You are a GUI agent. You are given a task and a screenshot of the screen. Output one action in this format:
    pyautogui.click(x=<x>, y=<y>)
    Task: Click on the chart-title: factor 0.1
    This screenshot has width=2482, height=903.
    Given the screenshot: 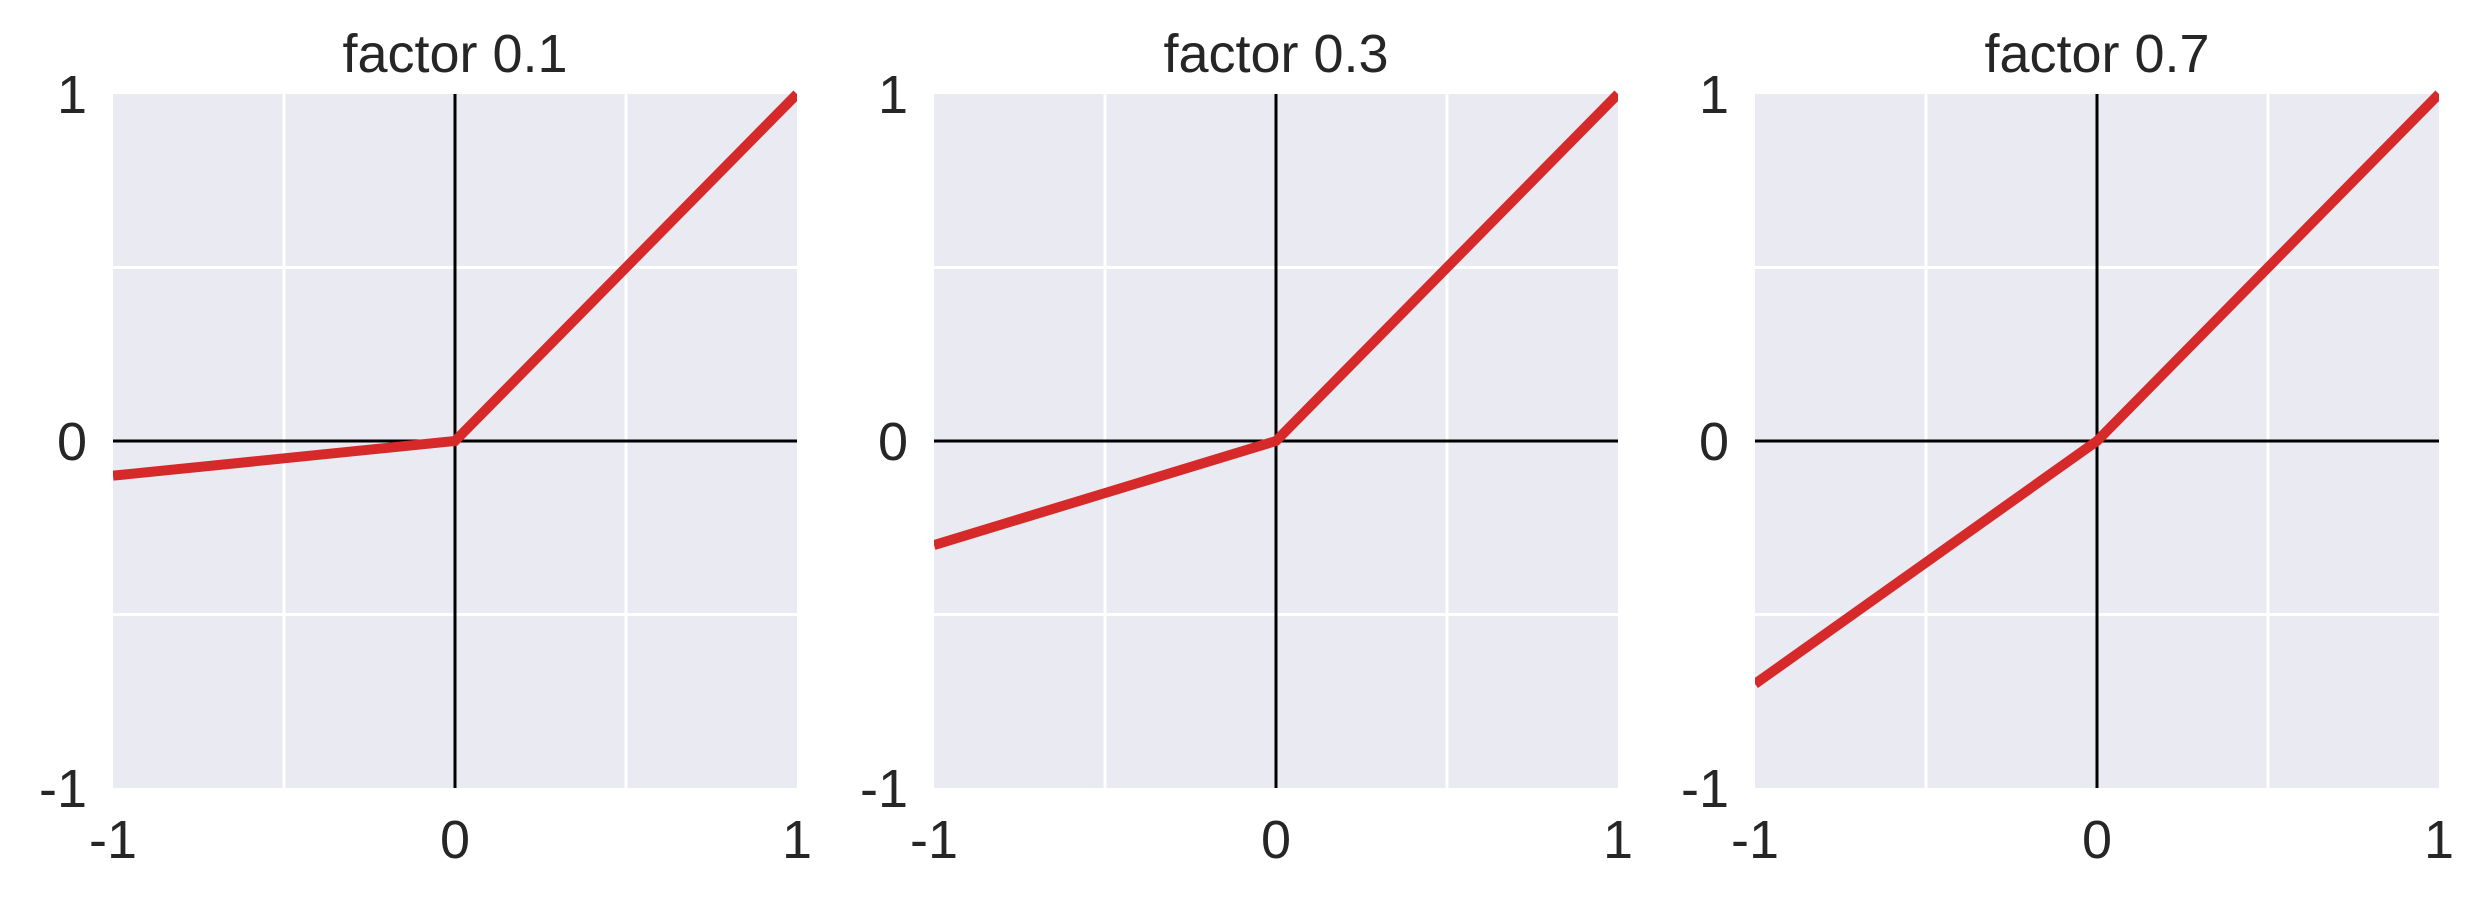 What is the action you would take?
    pyautogui.click(x=454, y=54)
    